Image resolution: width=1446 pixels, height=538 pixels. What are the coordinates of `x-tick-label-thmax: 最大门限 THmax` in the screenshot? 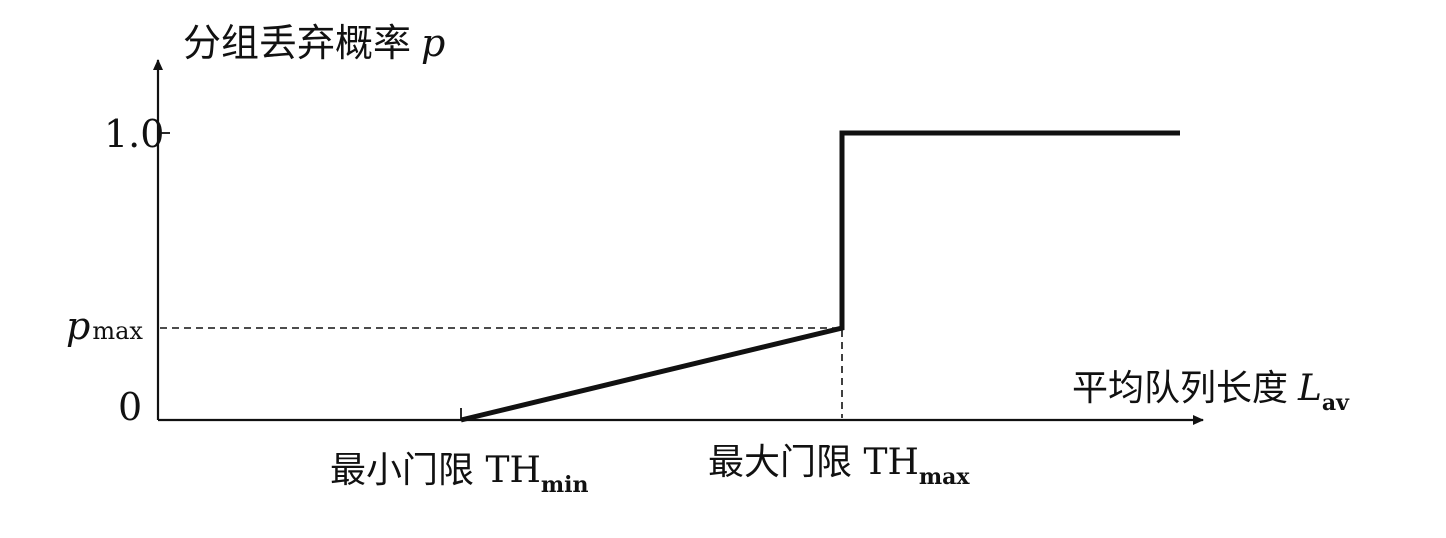 It's located at (839, 466).